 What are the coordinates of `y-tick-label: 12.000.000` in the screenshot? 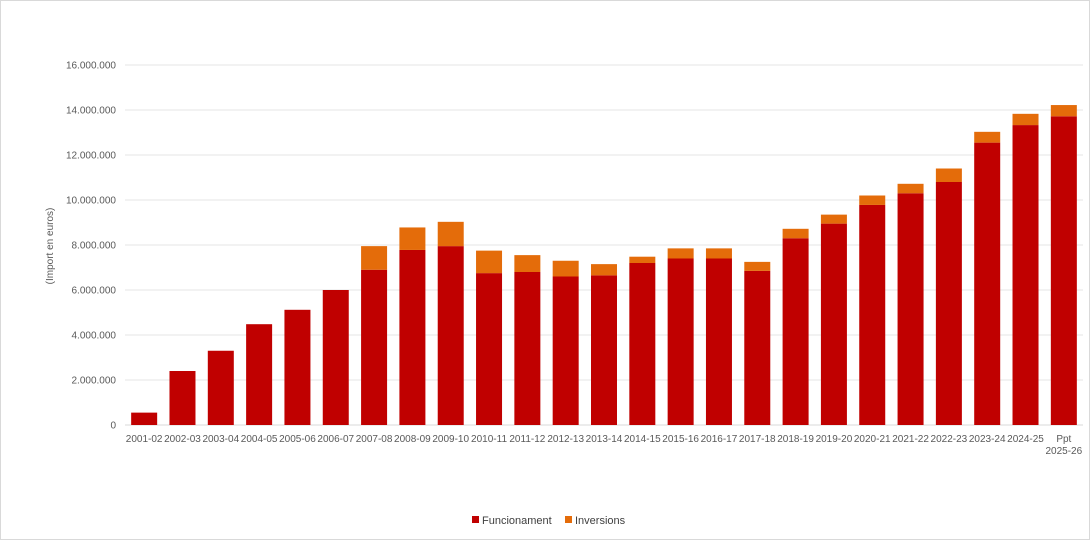 It's located at (91, 156).